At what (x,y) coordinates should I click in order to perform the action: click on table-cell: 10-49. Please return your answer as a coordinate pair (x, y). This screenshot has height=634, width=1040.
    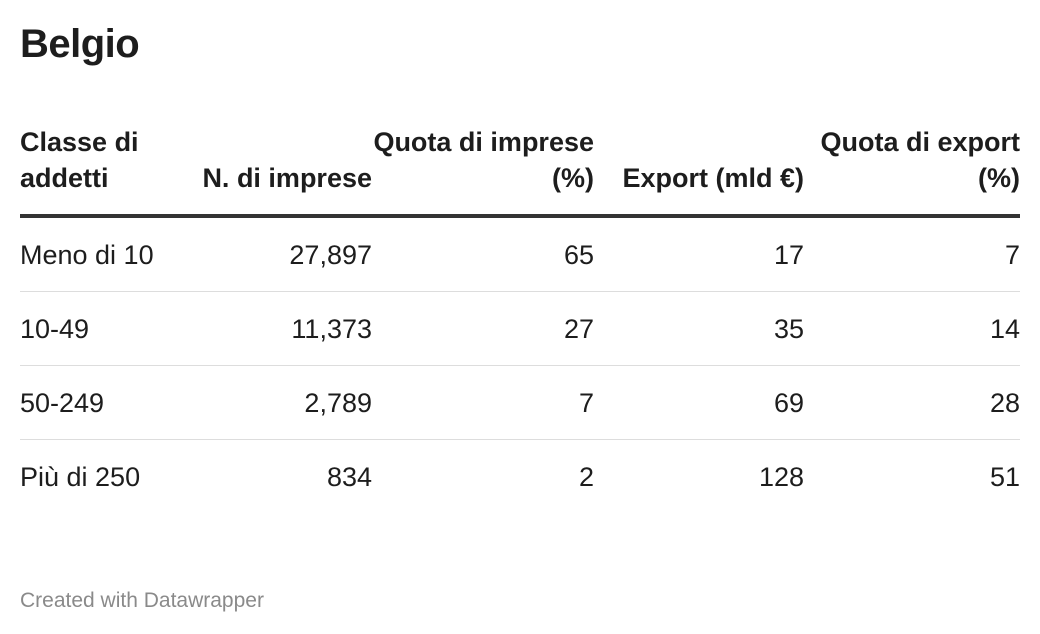
    Looking at the image, I should click on (100, 328).